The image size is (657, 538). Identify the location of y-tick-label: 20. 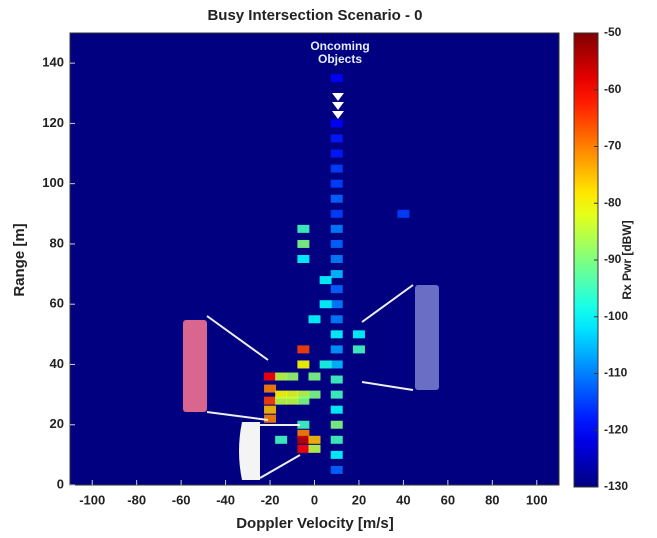
(57, 423).